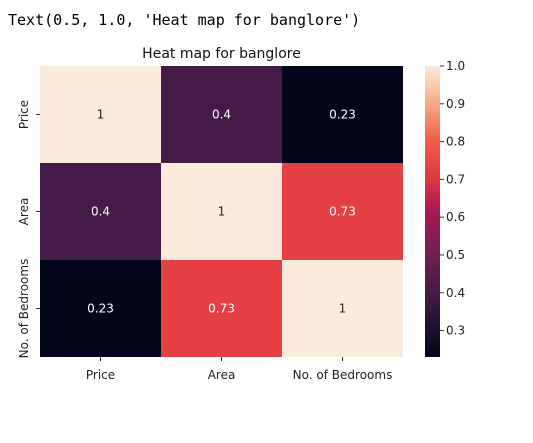 This screenshot has height=443, width=533. I want to click on colorbar-tick-label: 0.4, so click(455, 293).